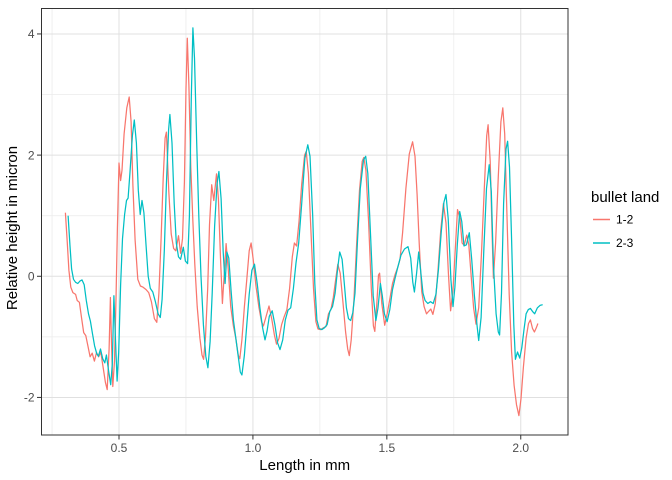 The width and height of the screenshot is (672, 480). Describe the element at coordinates (12, 228) in the screenshot. I see `y-axis-title: Relative height in micron` at that location.